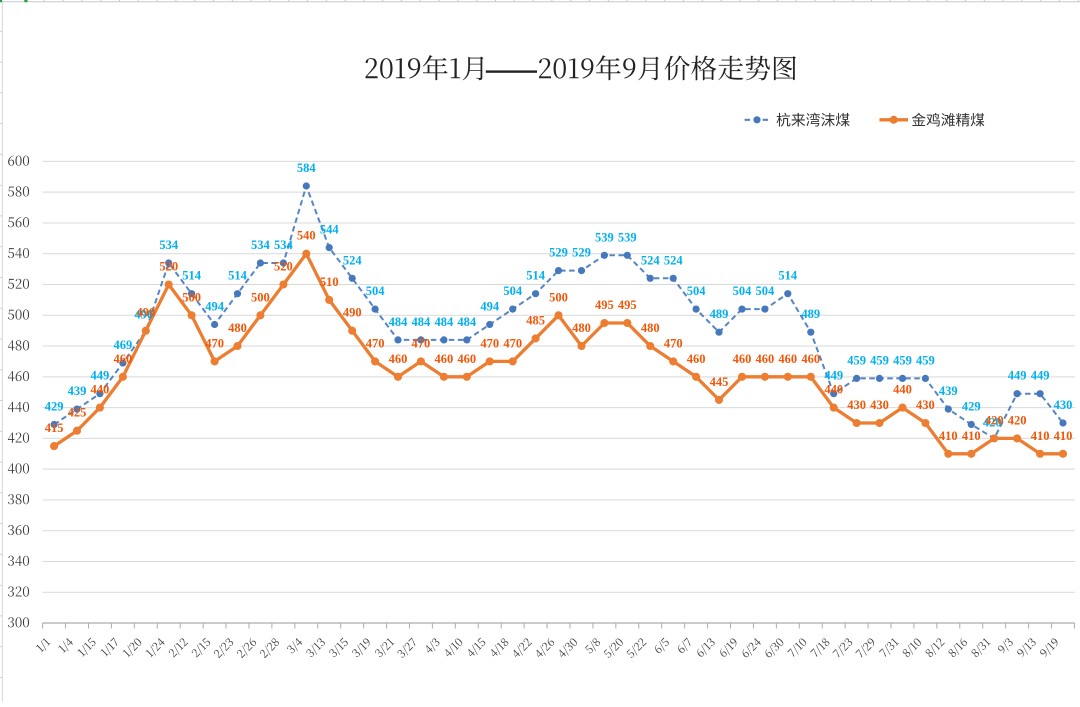 This screenshot has height=707, width=1080. Describe the element at coordinates (719, 382) in the screenshot. I see `svg-text: 445` at that location.